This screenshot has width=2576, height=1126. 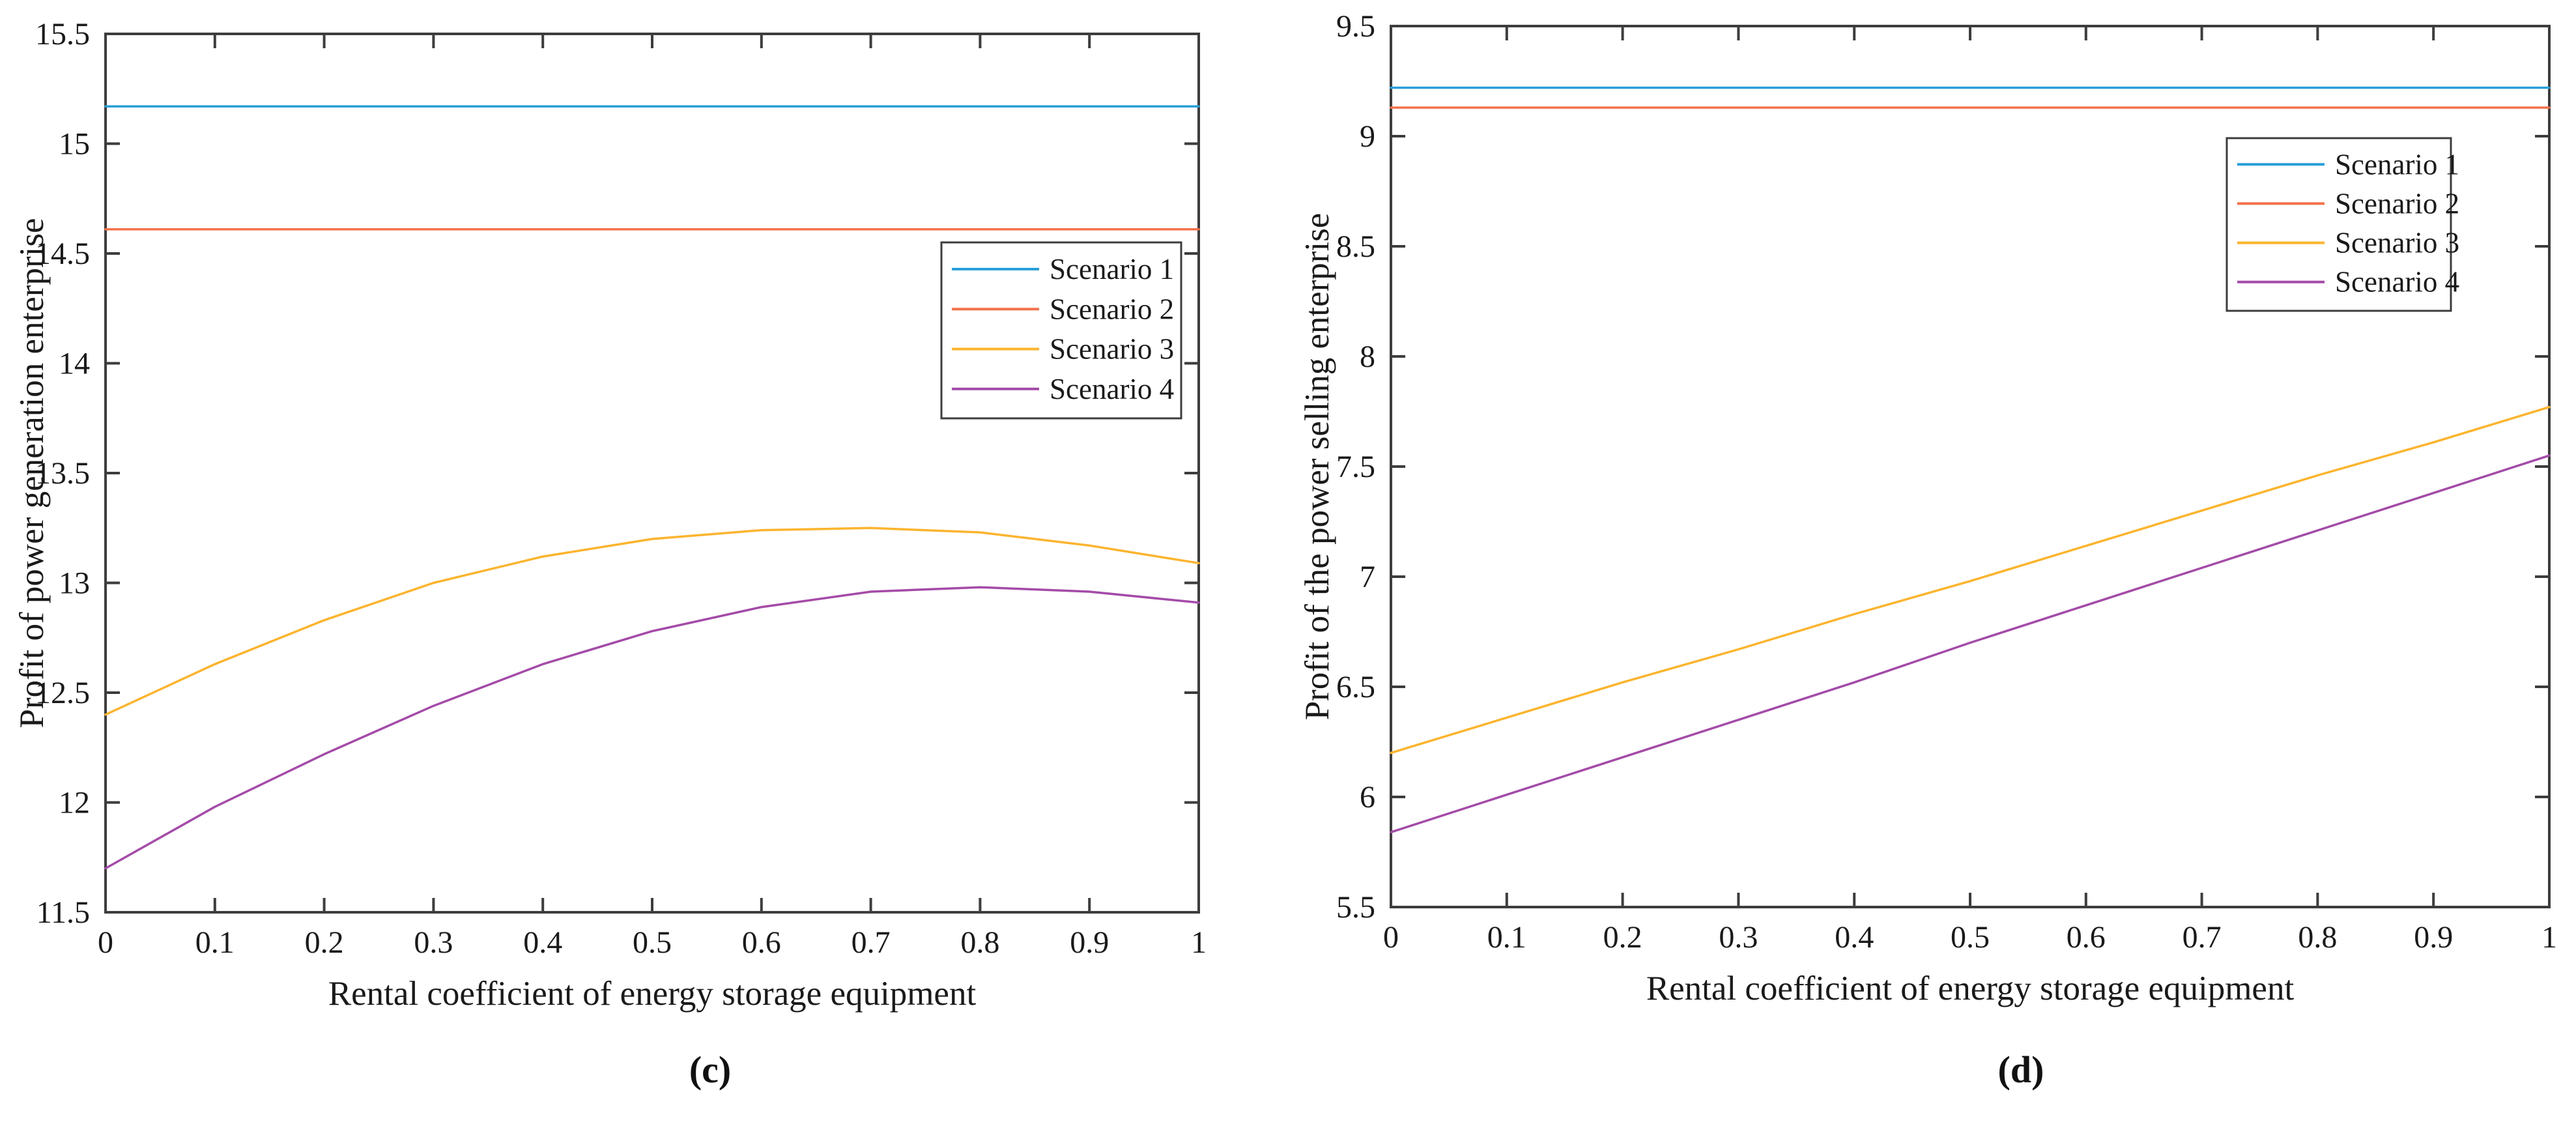 What do you see at coordinates (1317, 467) in the screenshot?
I see `y-axis-label: Profit of the power selling enterprise` at bounding box center [1317, 467].